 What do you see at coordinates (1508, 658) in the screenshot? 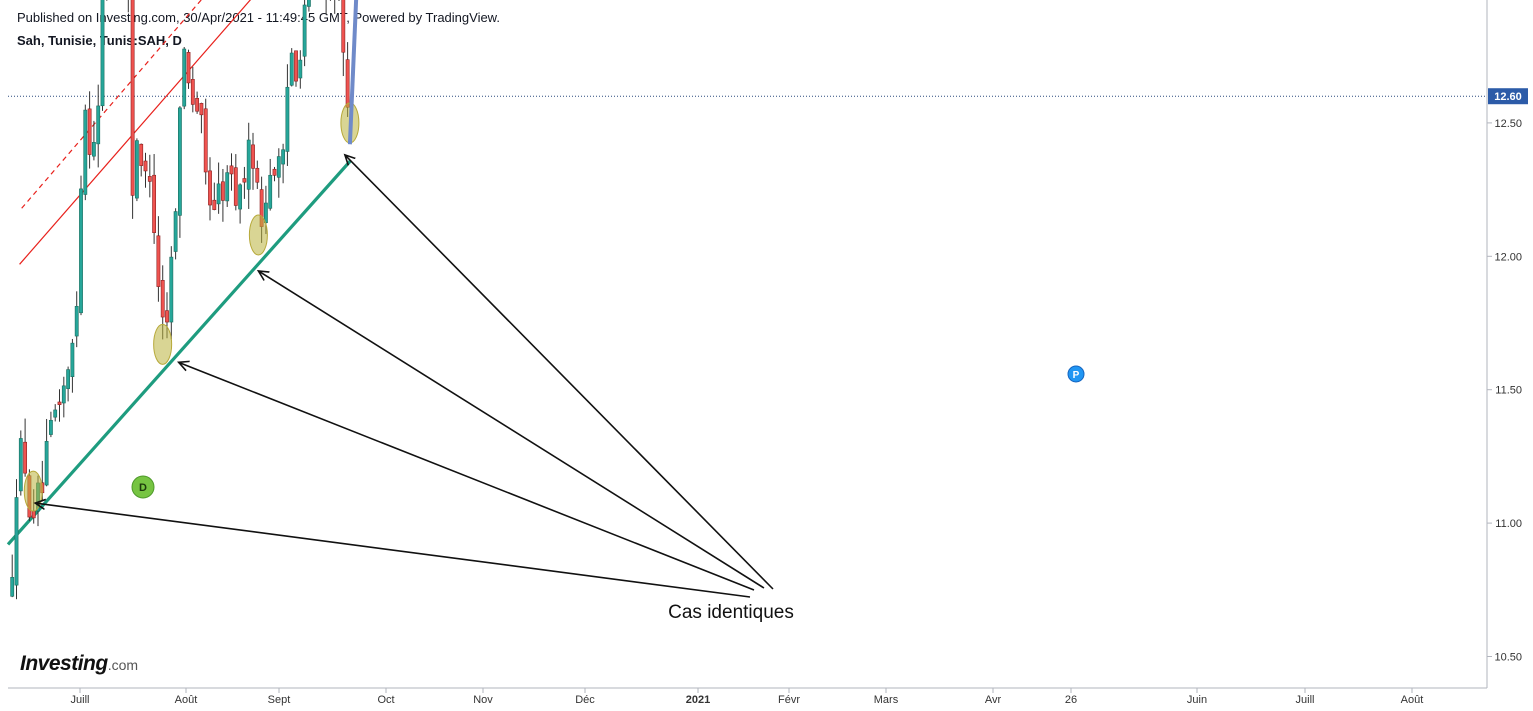
I see `y-tick-label: 10.50` at bounding box center [1508, 658].